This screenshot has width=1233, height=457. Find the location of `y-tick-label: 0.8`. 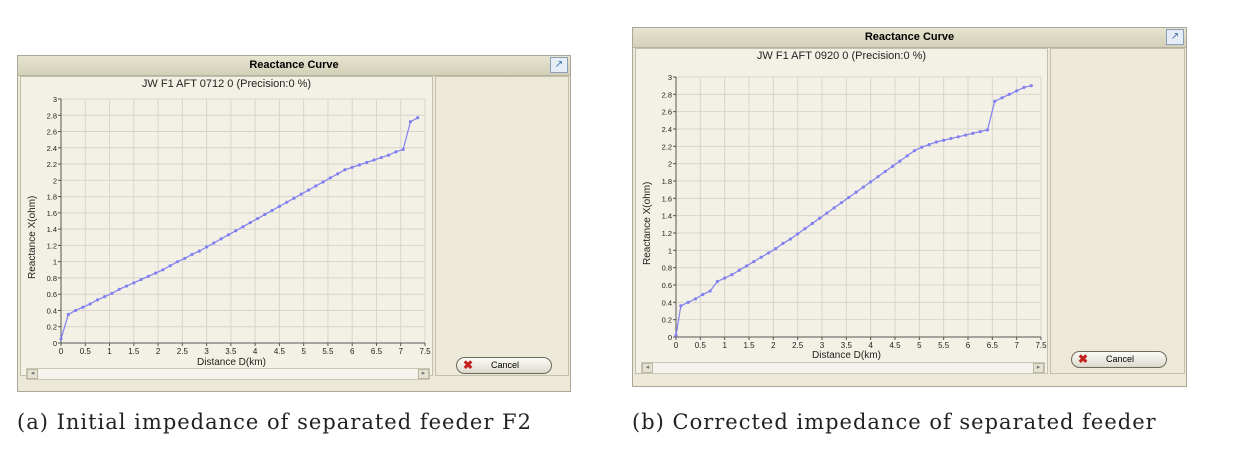

y-tick-label: 0.8 is located at coordinates (52, 278).